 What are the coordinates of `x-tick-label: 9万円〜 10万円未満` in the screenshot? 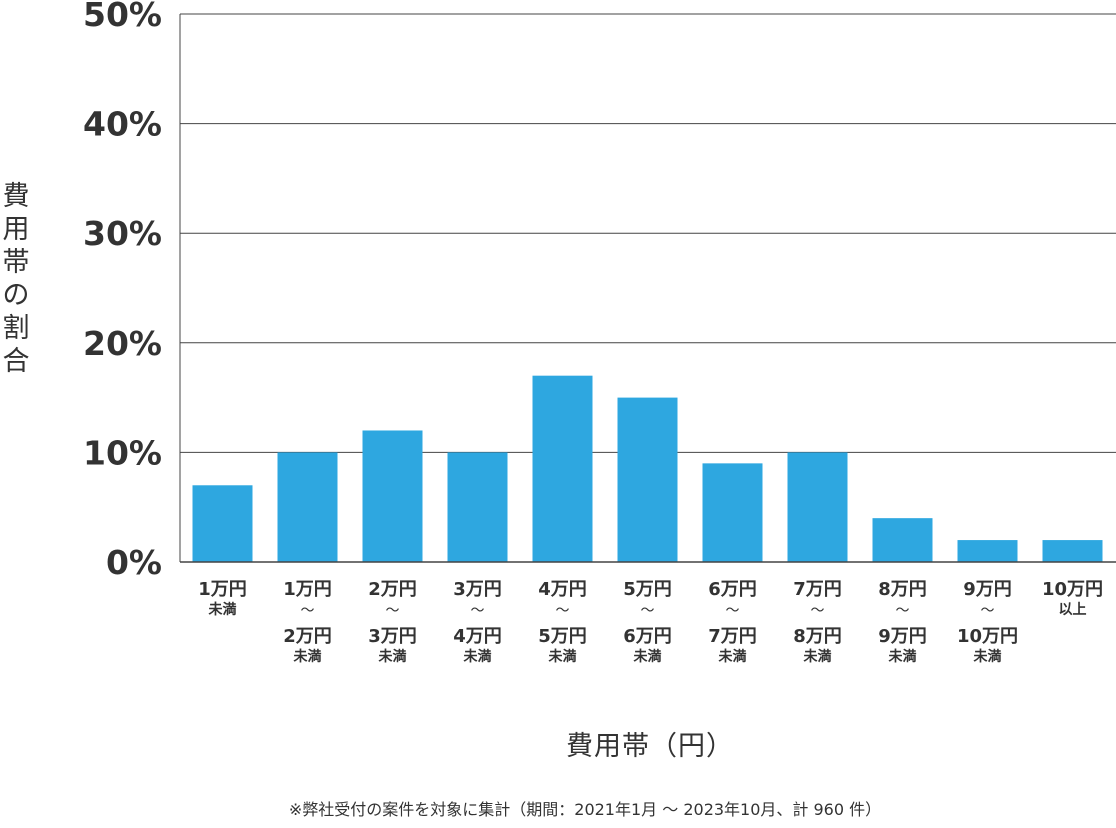 It's located at (987, 622).